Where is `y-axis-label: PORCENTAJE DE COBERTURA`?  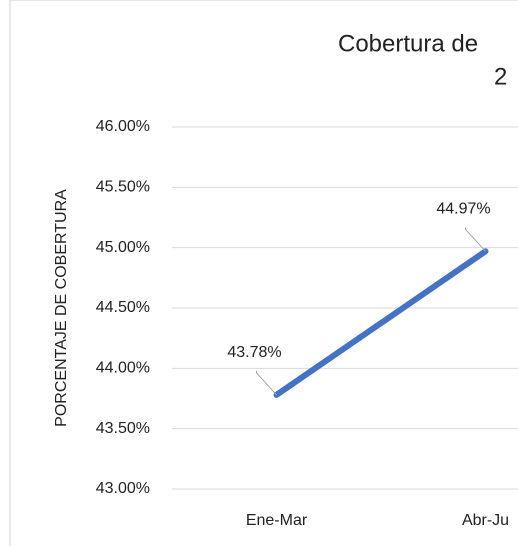
y-axis-label: PORCENTAJE DE COBERTURA is located at coordinates (61, 308).